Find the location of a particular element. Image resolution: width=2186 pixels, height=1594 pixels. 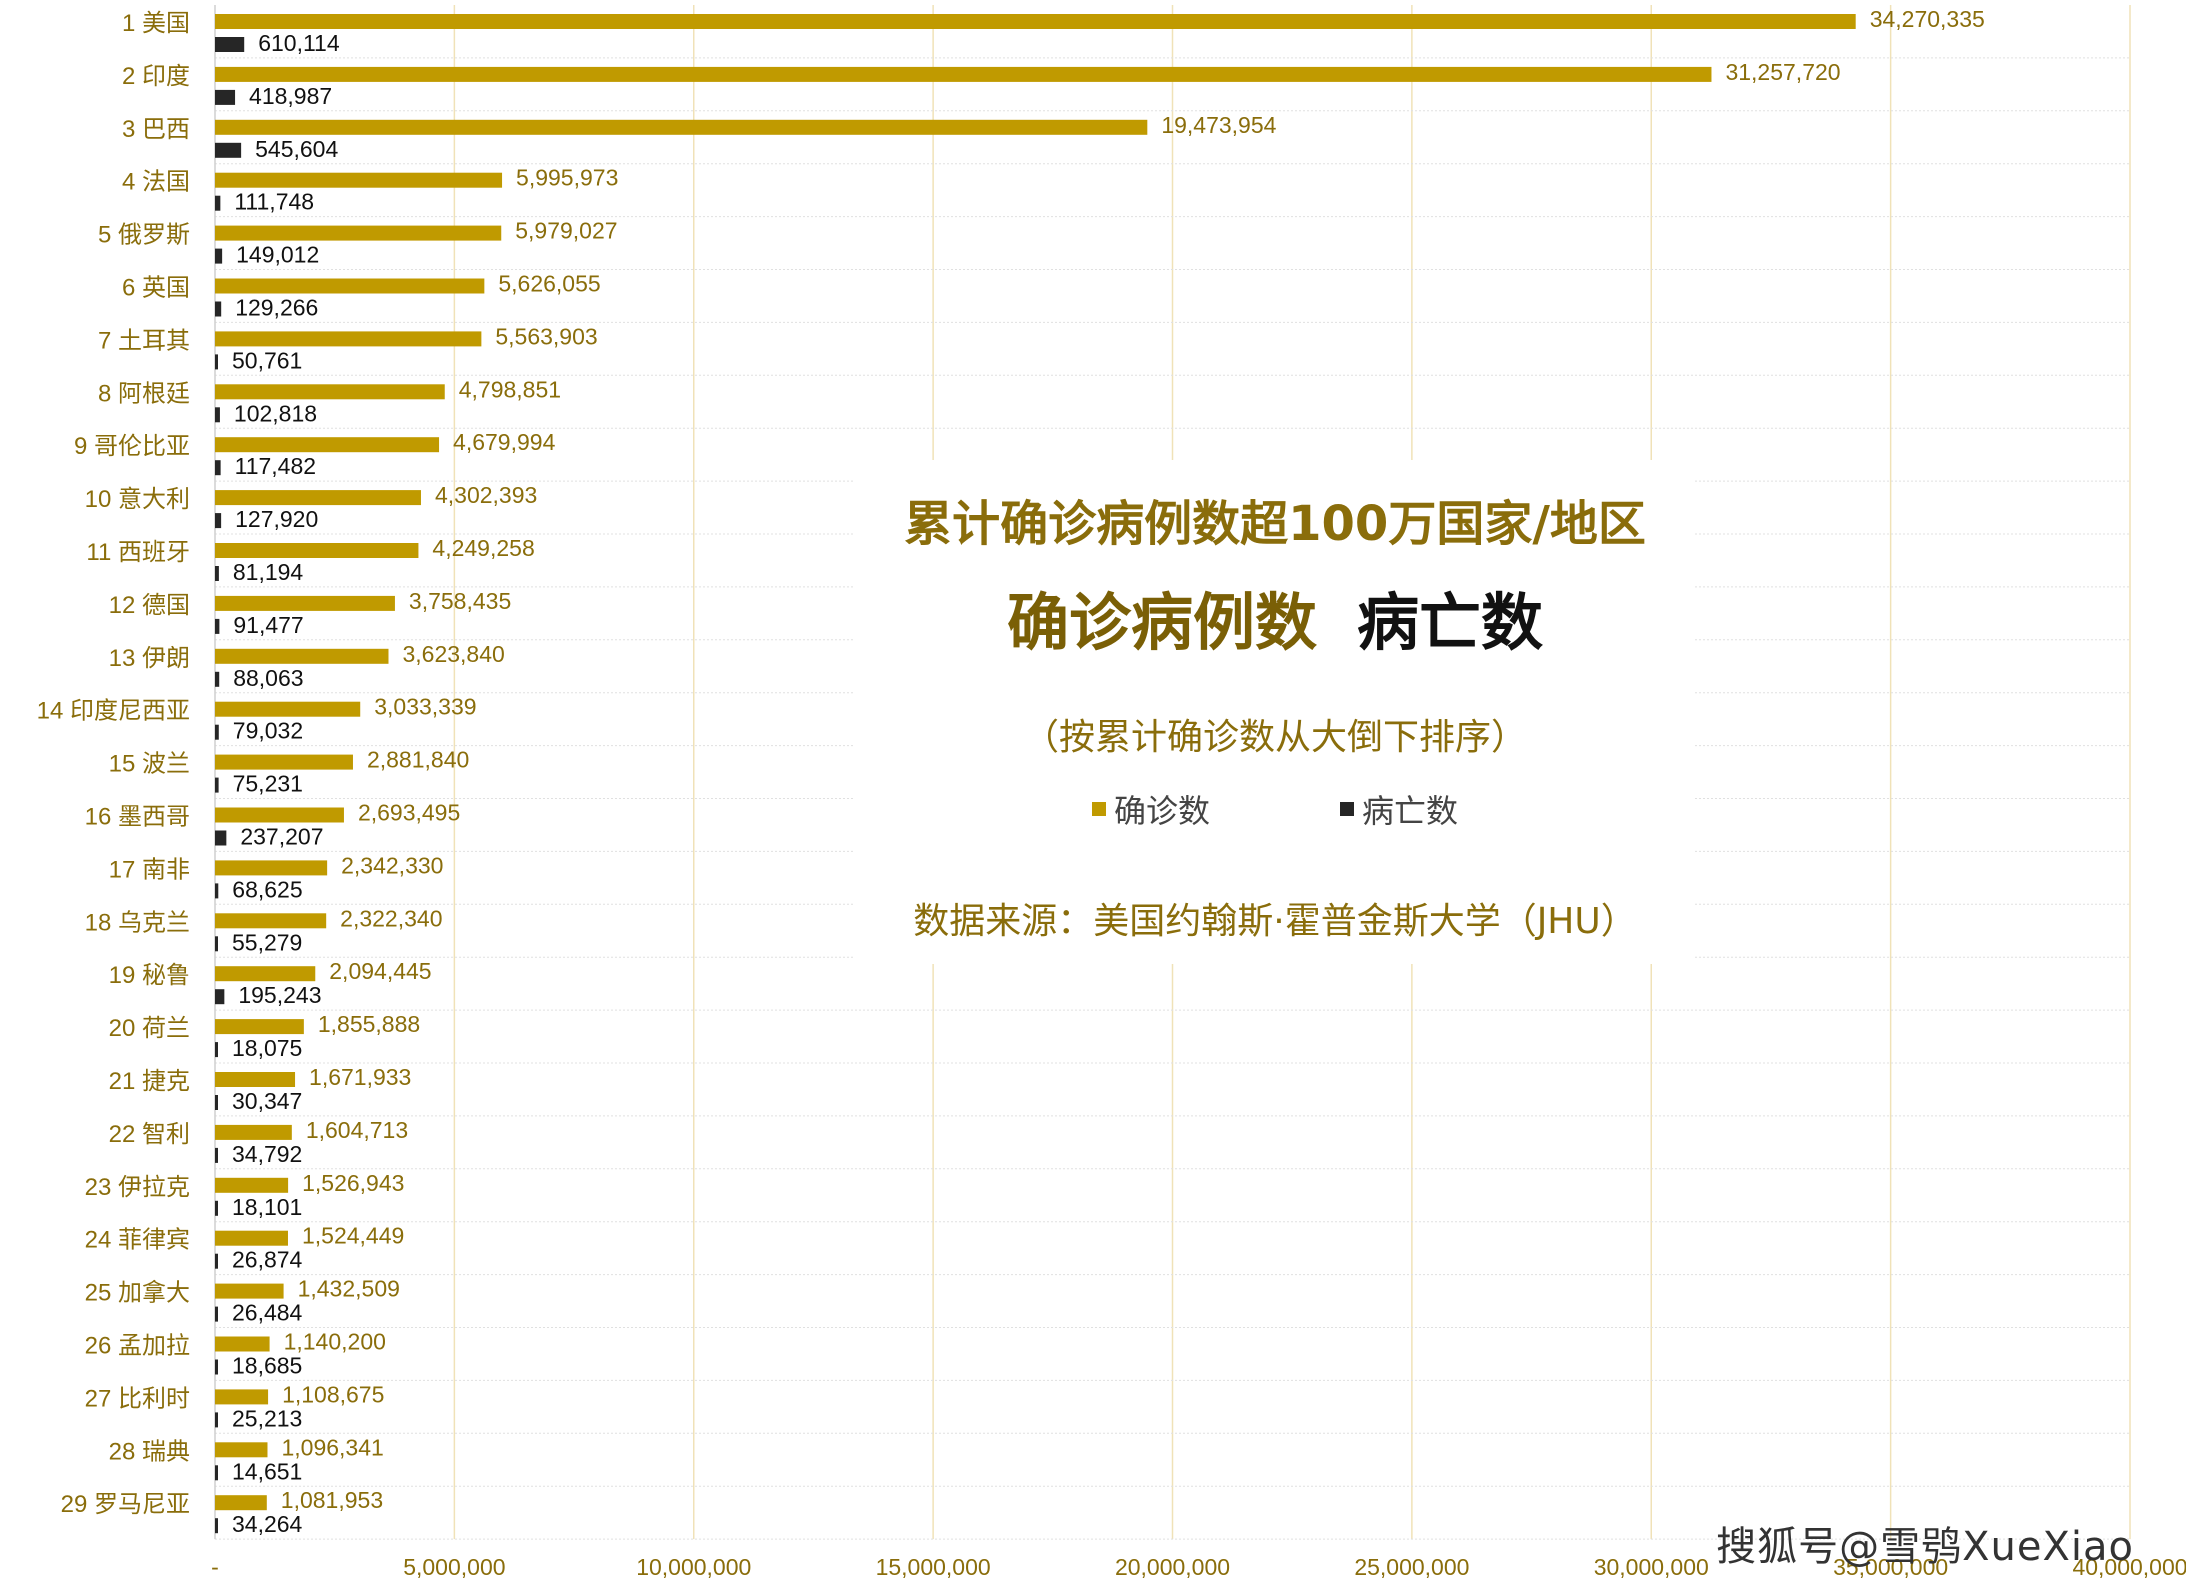

category-label: 19 秘鲁 is located at coordinates (149, 975).